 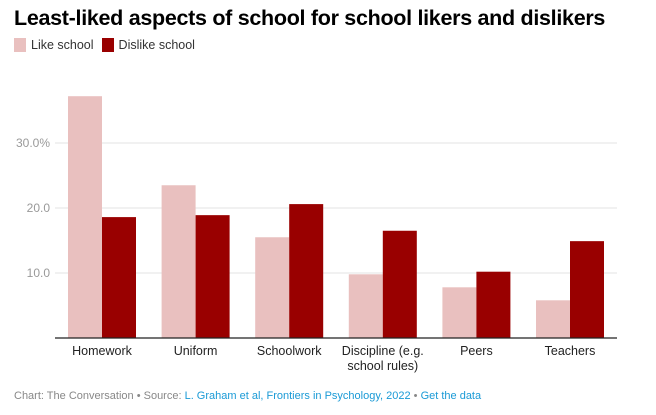 I want to click on legend-label-like: Like school, so click(x=62, y=45).